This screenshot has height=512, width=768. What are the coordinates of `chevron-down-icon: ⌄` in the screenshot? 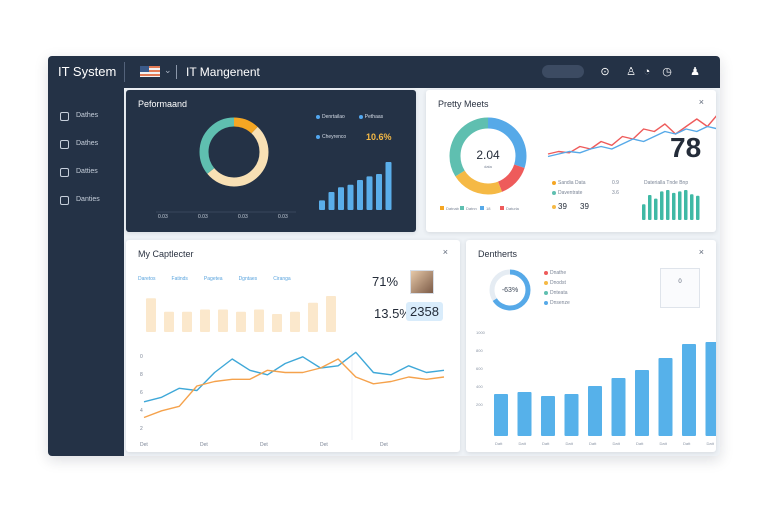 It's located at (168, 70).